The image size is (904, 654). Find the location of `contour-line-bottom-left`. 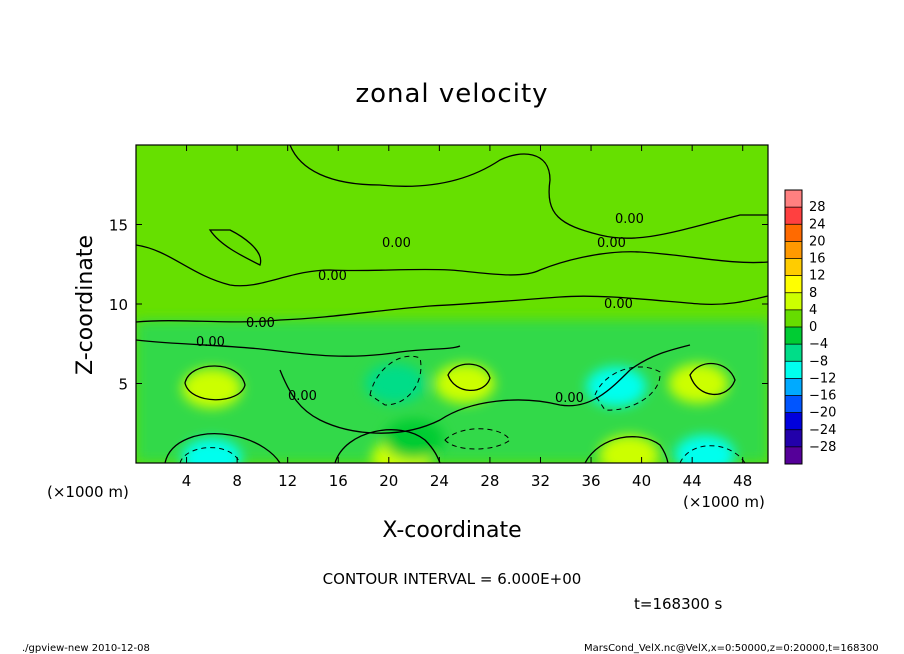

contour-line-bottom-left is located at coordinates (222, 448).